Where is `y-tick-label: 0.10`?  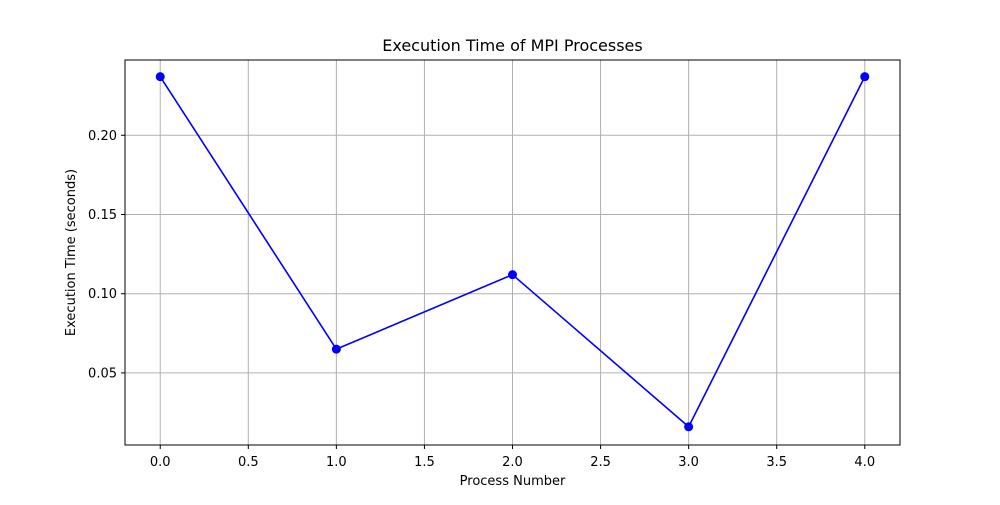
y-tick-label: 0.10 is located at coordinates (102, 294).